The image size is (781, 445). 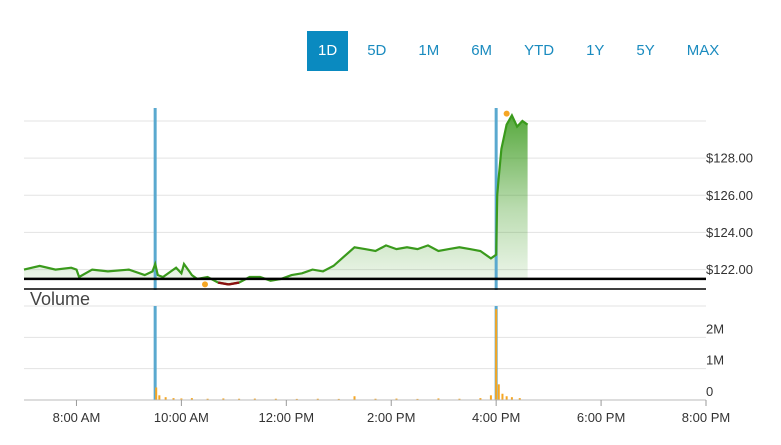 I want to click on range-tab-6m: 6M, so click(x=482, y=50).